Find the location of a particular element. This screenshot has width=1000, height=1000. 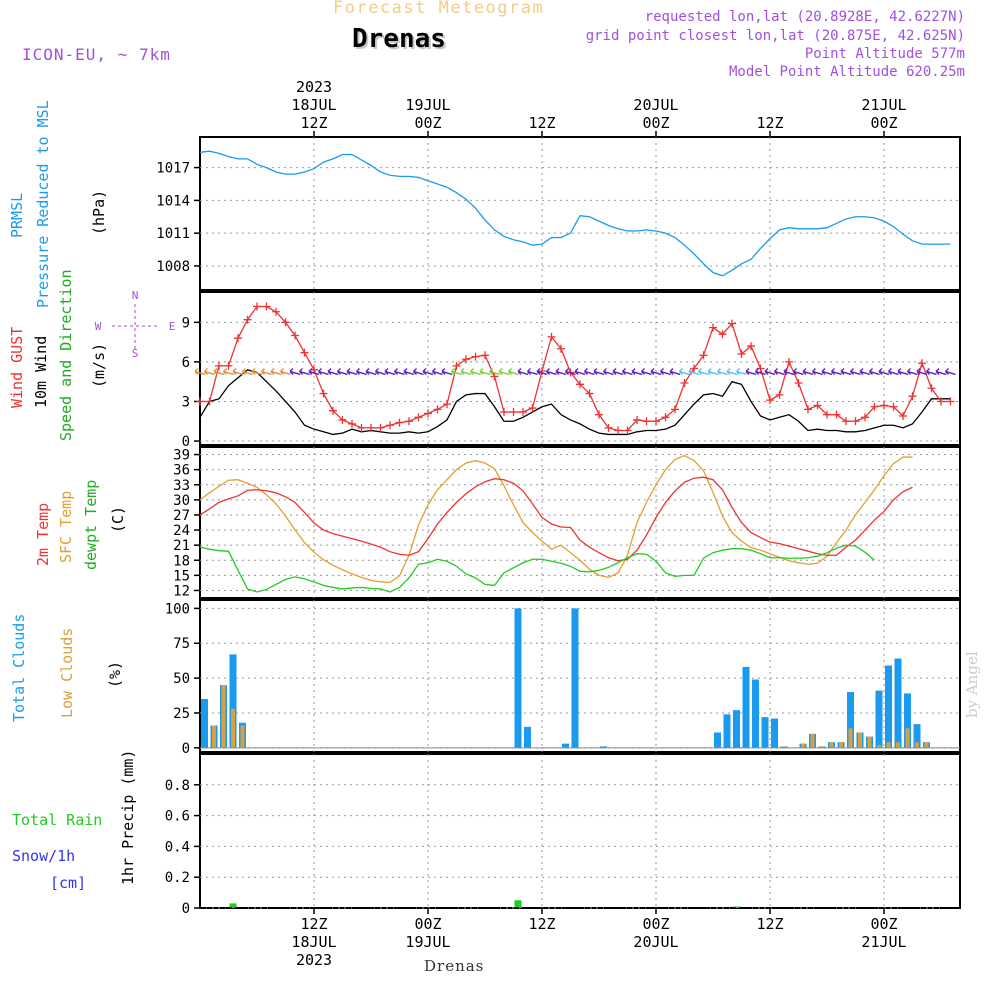

pressure-ytick-label: 1014 is located at coordinates (173, 201).